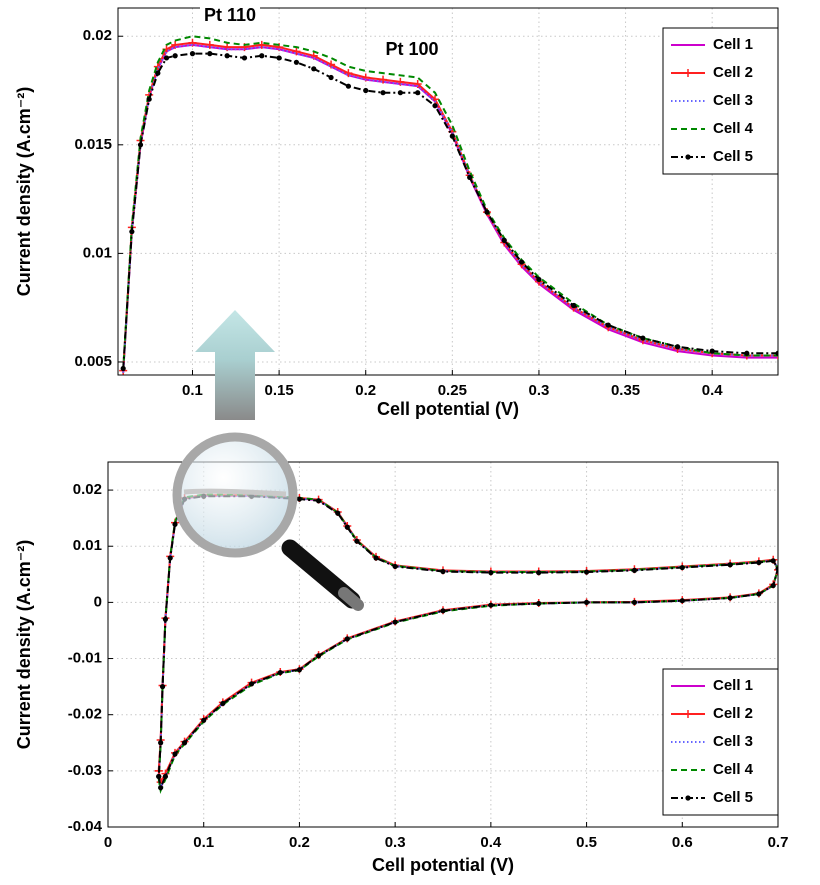 Image resolution: width=820 pixels, height=885 pixels. Describe the element at coordinates (733, 72) in the screenshot. I see `legend-label: Cell 2` at that location.